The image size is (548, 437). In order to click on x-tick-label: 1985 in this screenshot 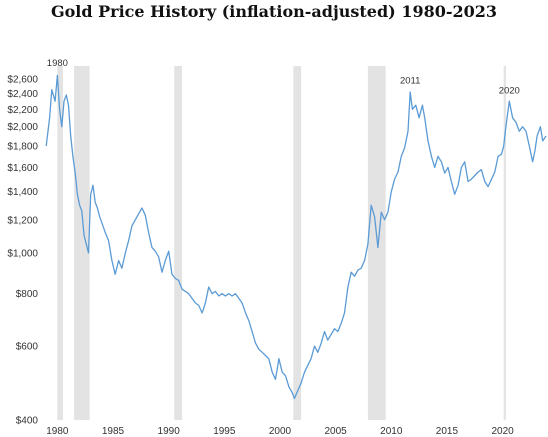, I will do `click(113, 431)`.